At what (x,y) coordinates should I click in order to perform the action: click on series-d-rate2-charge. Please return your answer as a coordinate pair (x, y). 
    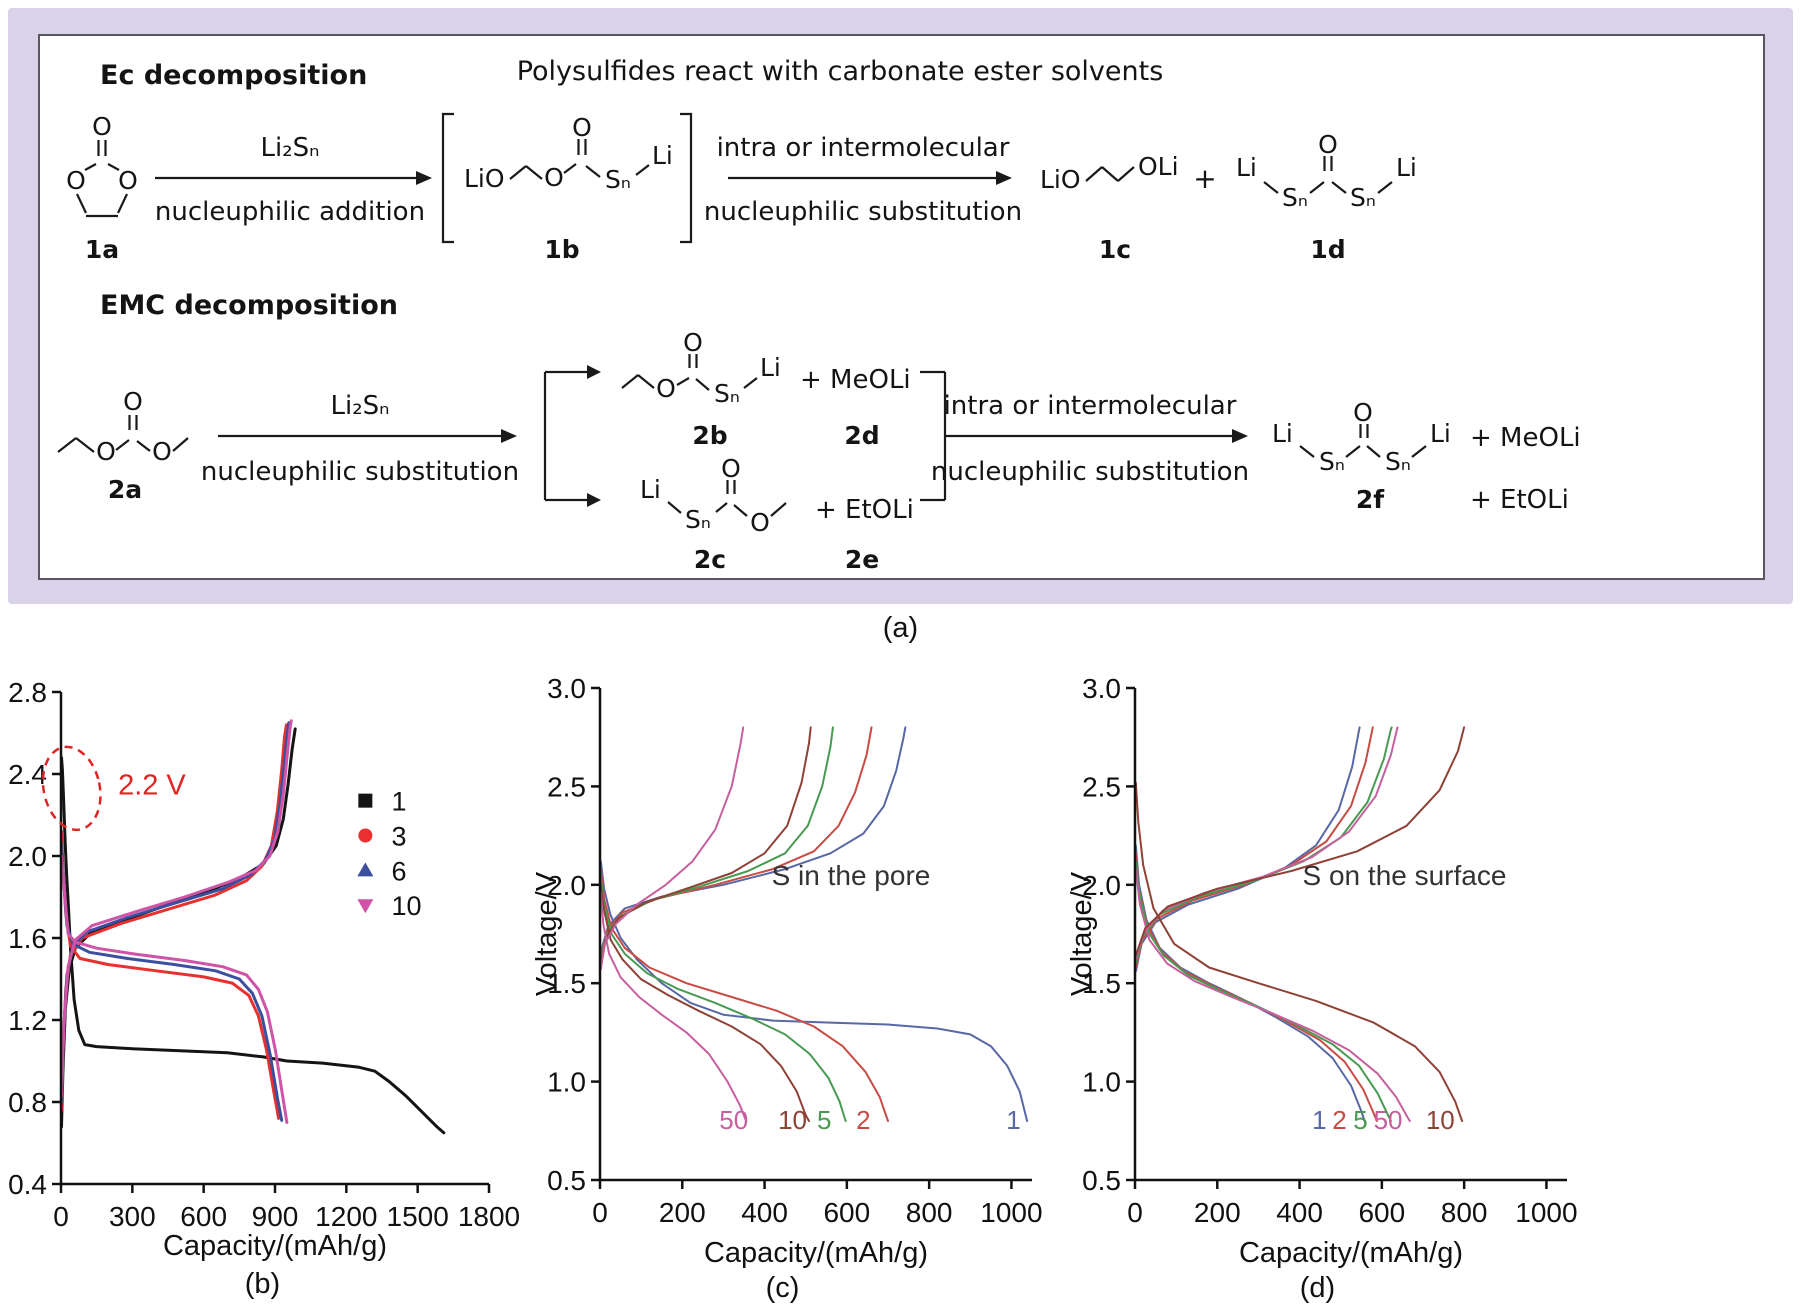
    Looking at the image, I should click on (1254, 847).